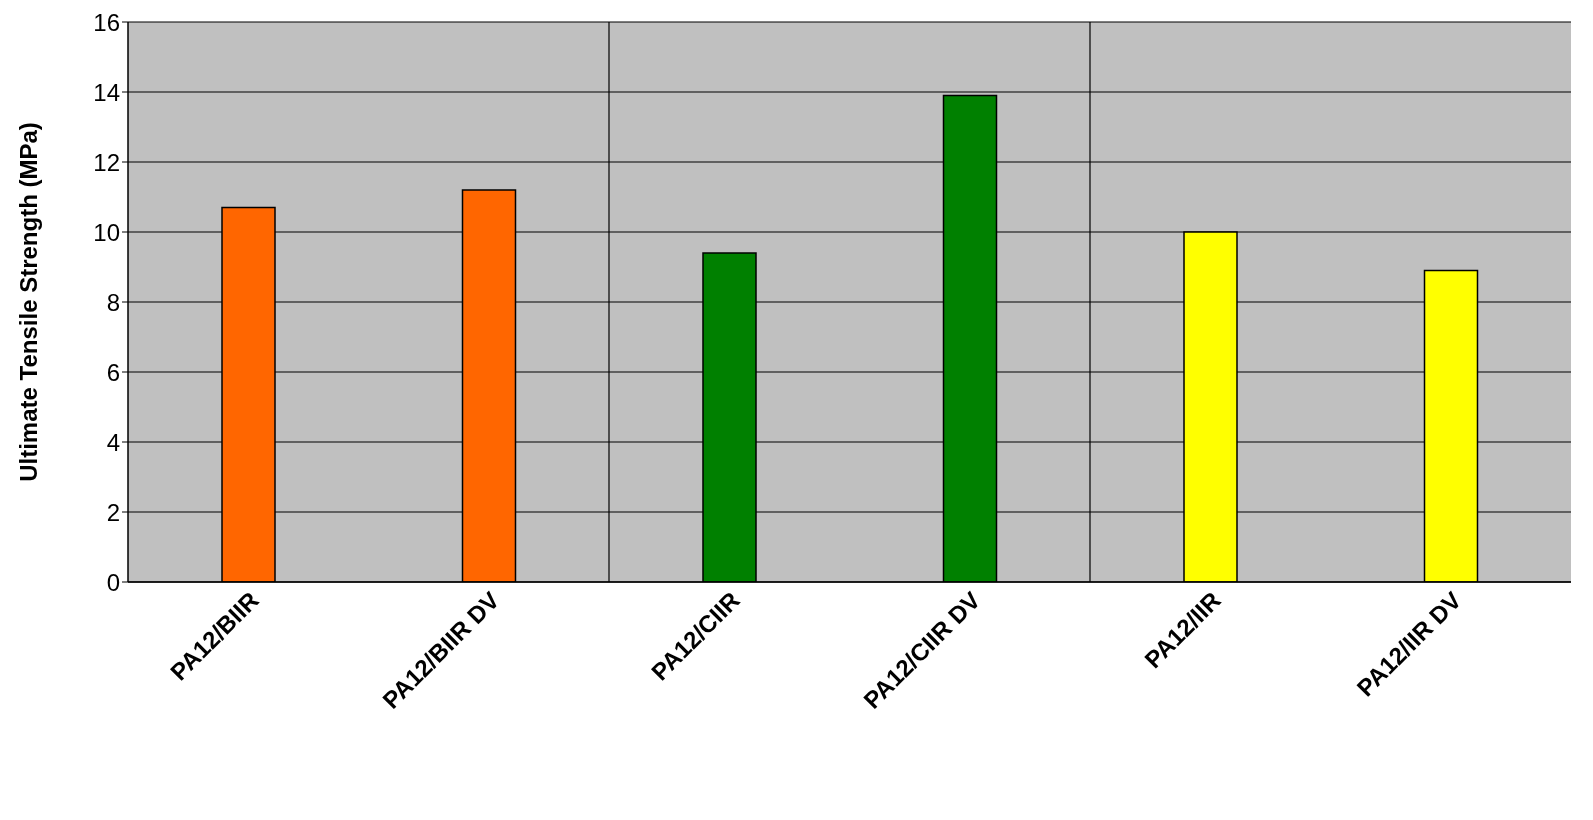 This screenshot has width=1593, height=820. What do you see at coordinates (113, 302) in the screenshot?
I see `y-tick-label: 8` at bounding box center [113, 302].